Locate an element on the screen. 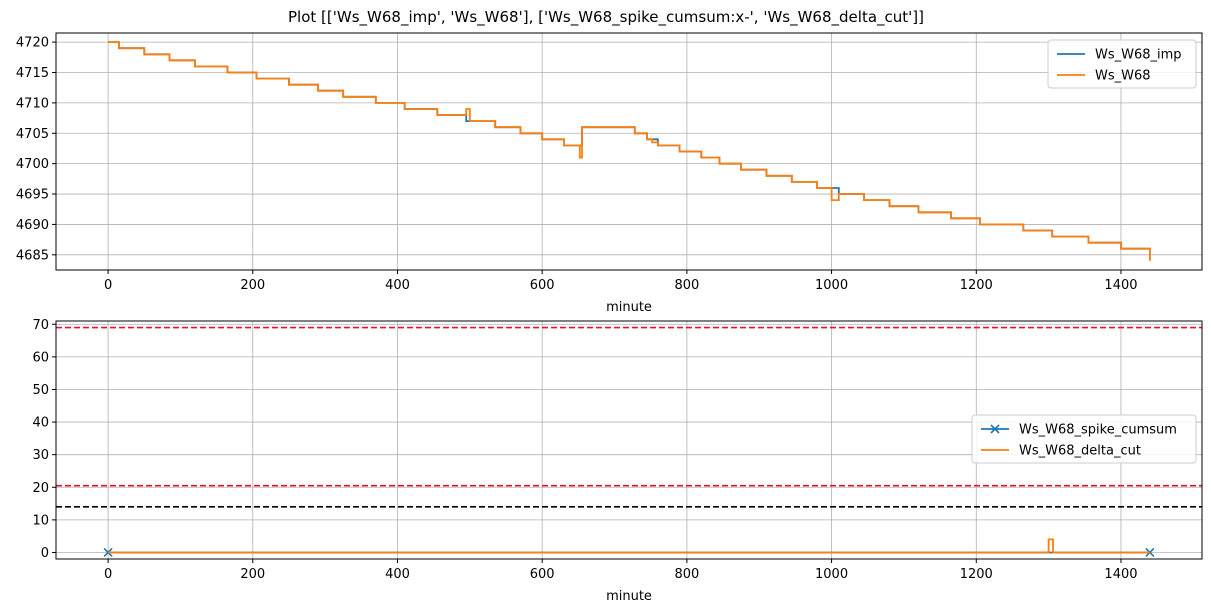 The height and width of the screenshot is (611, 1211). bottom-x-tick-label: 1000 is located at coordinates (831, 574).